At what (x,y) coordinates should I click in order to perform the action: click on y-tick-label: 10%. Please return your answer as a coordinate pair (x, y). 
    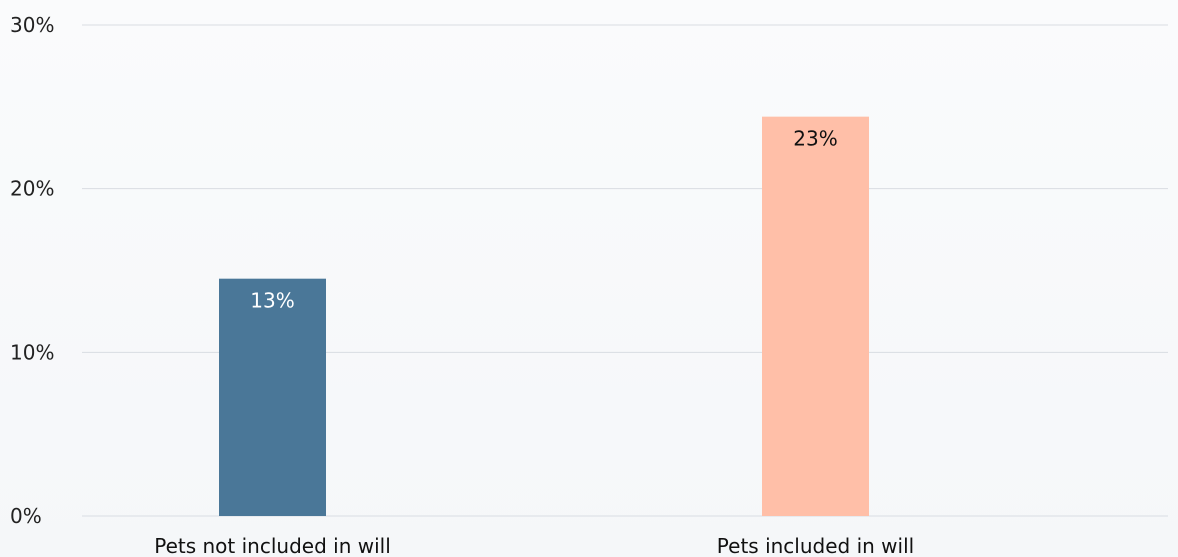
    Looking at the image, I should click on (32, 352).